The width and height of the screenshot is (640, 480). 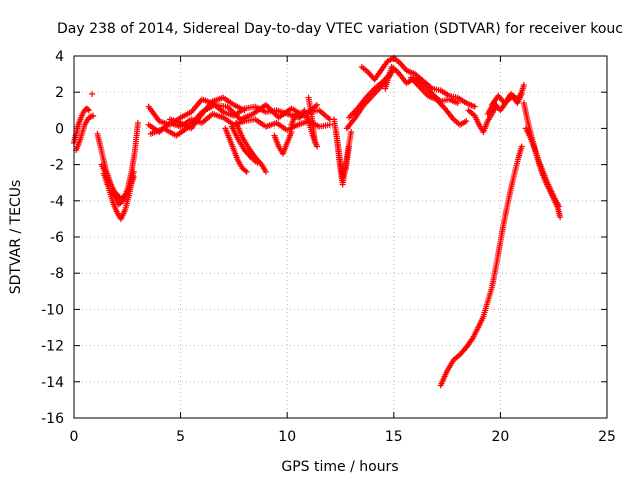 I want to click on x-tick-label: 10, so click(x=287, y=437).